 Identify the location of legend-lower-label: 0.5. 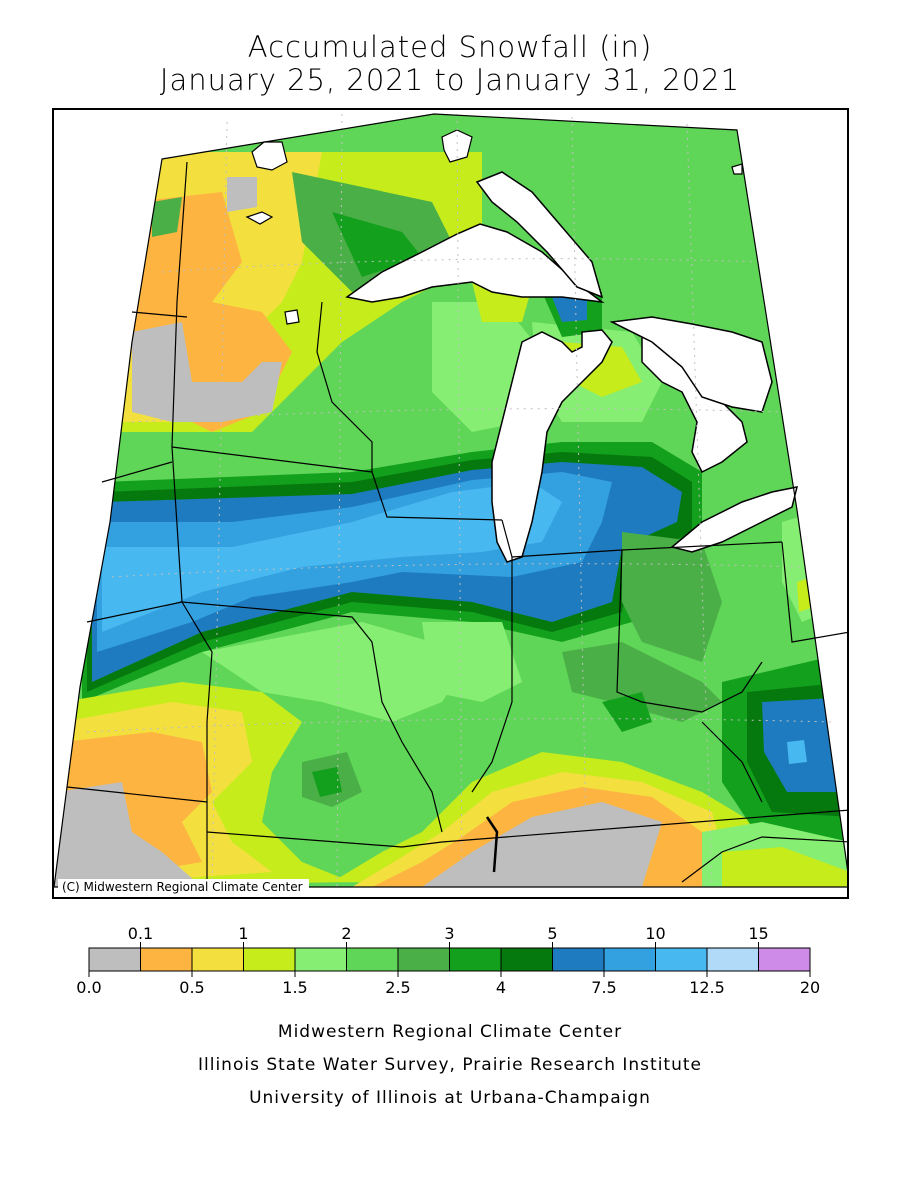
(191, 987).